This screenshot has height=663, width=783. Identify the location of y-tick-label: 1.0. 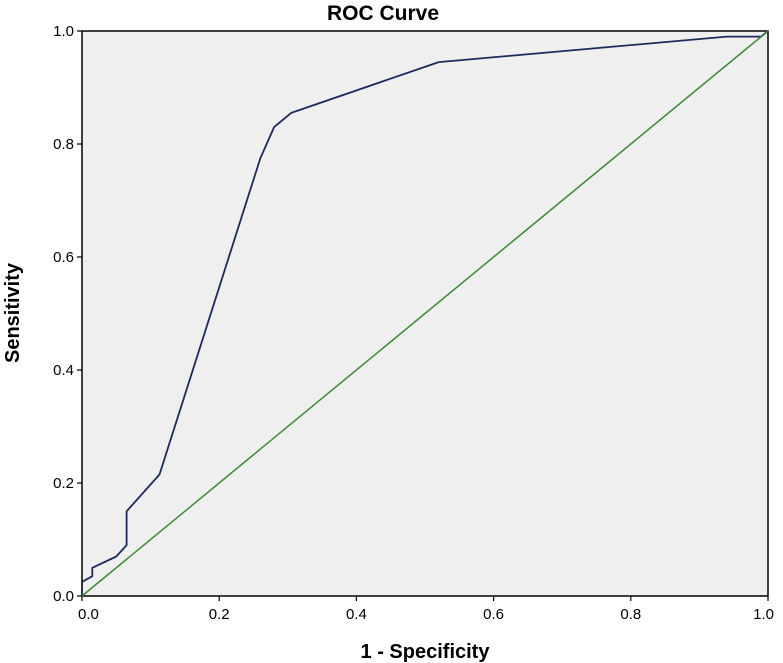
(63, 31).